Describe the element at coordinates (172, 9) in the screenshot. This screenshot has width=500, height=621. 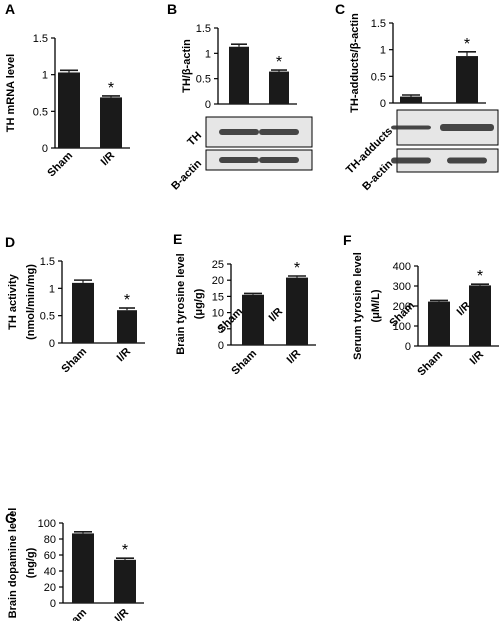
I see `panel-label: B` at that location.